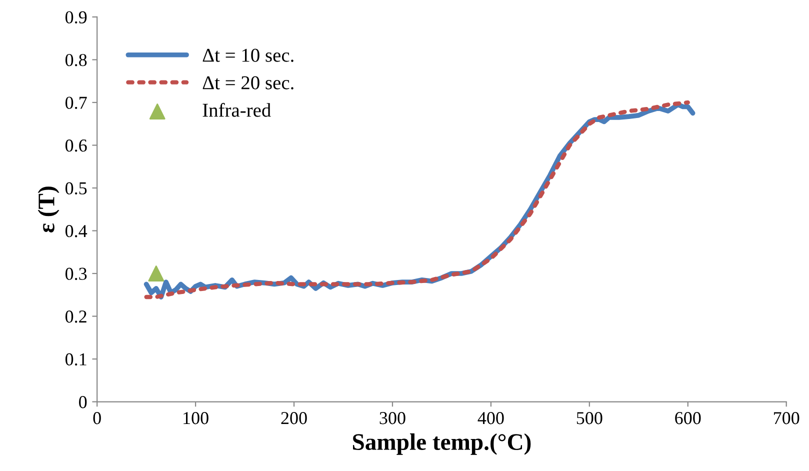 This screenshot has width=809, height=471. What do you see at coordinates (76, 60) in the screenshot?
I see `y-tick-label: 0.8` at bounding box center [76, 60].